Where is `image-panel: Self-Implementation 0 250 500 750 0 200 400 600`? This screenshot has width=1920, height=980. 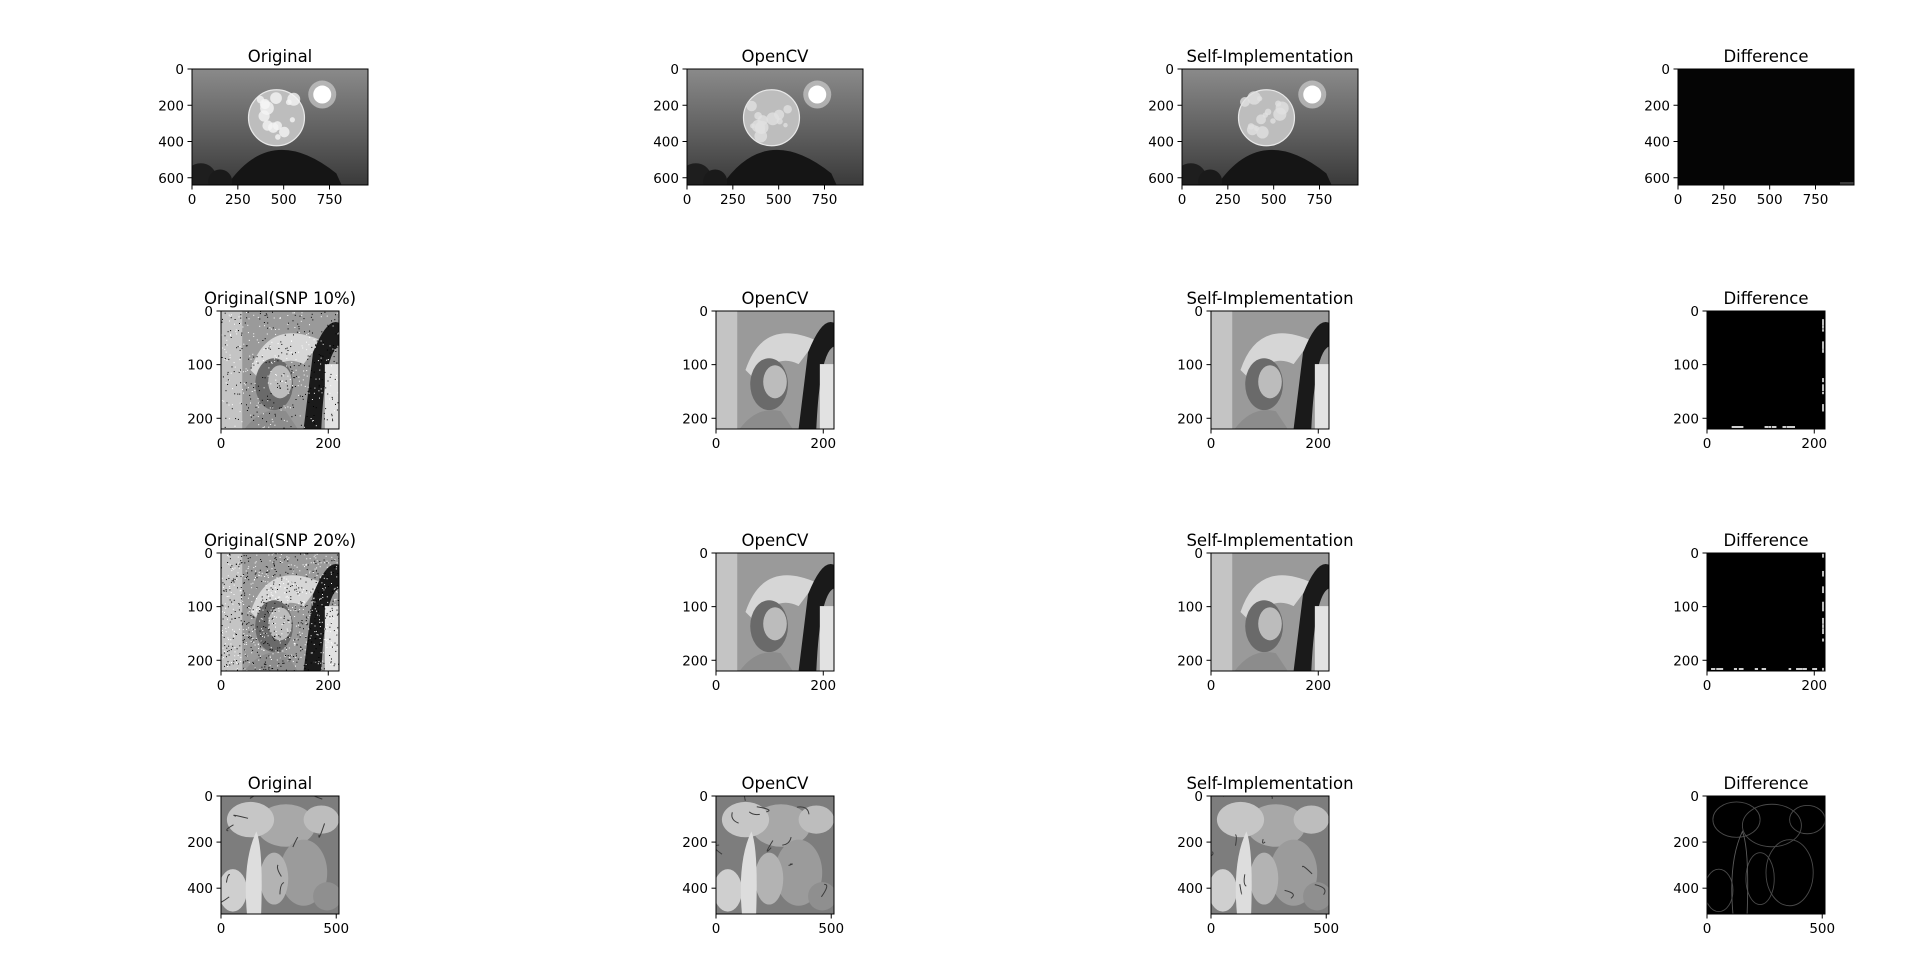
image-panel: Self-Implementation 0 250 500 750 0 200 400 600 is located at coordinates (1253, 127).